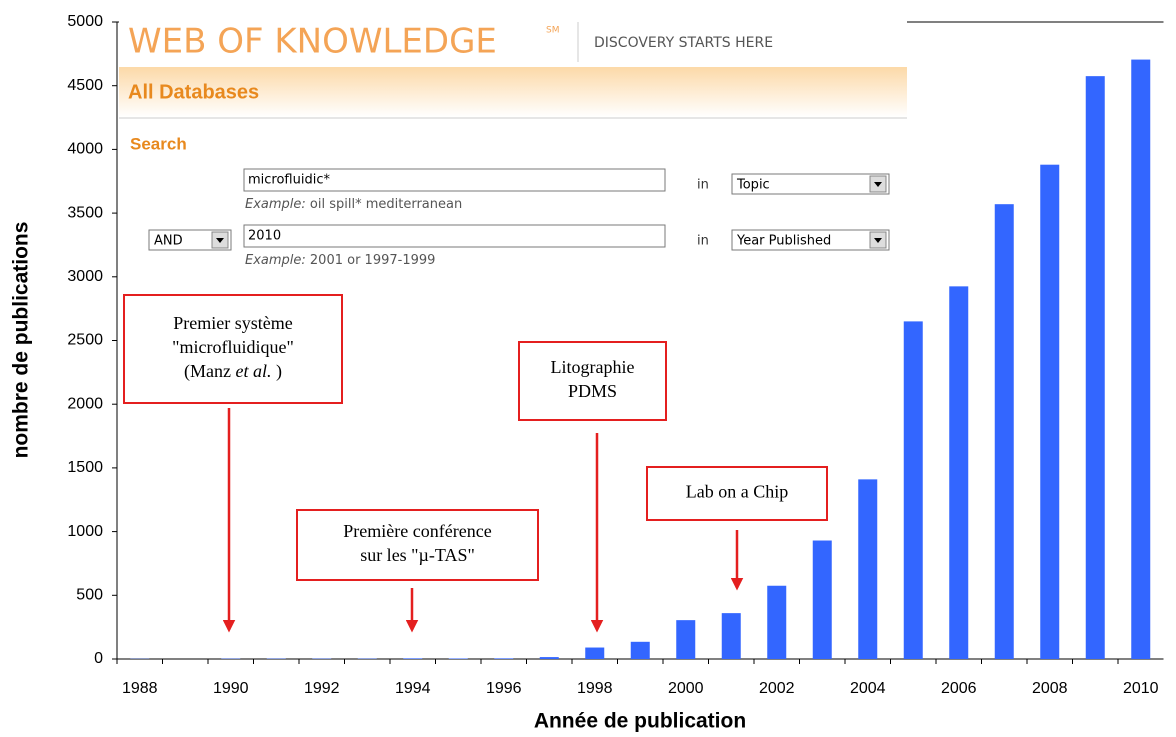  I want to click on annotation-segment: et al., so click(253, 371).